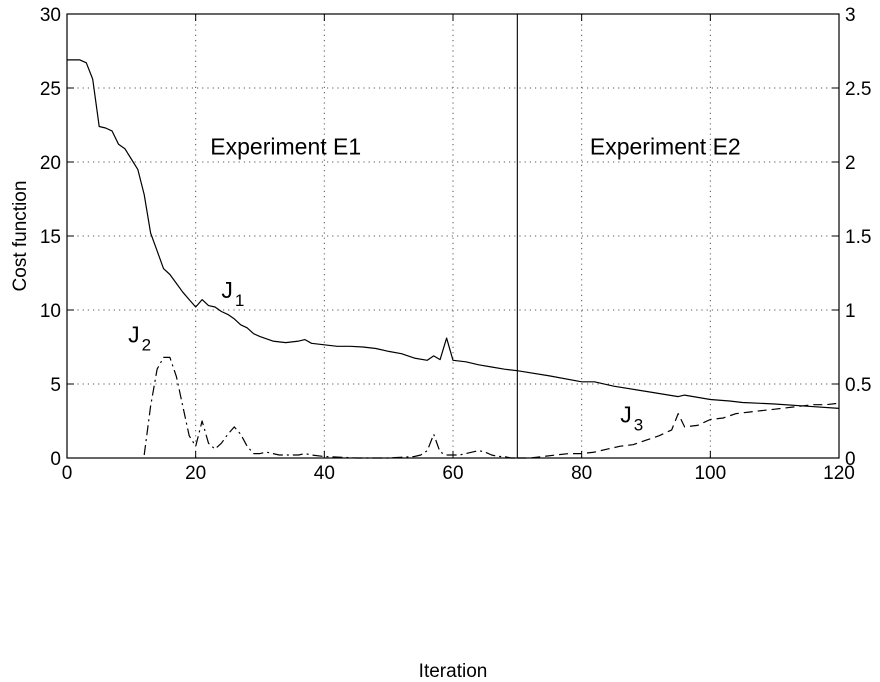 The image size is (880, 682). Describe the element at coordinates (858, 237) in the screenshot. I see `y2-tick-label: 1.5` at that location.